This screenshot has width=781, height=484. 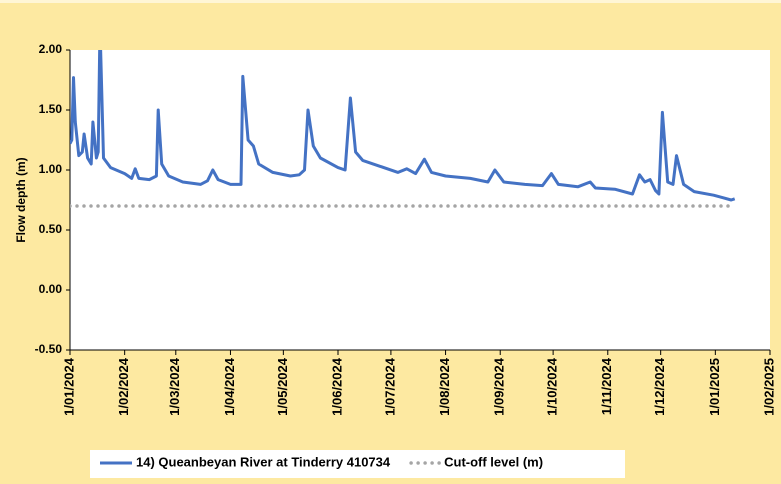 What do you see at coordinates (606, 386) in the screenshot?
I see `x-tick-label: 1/11/2024` at bounding box center [606, 386].